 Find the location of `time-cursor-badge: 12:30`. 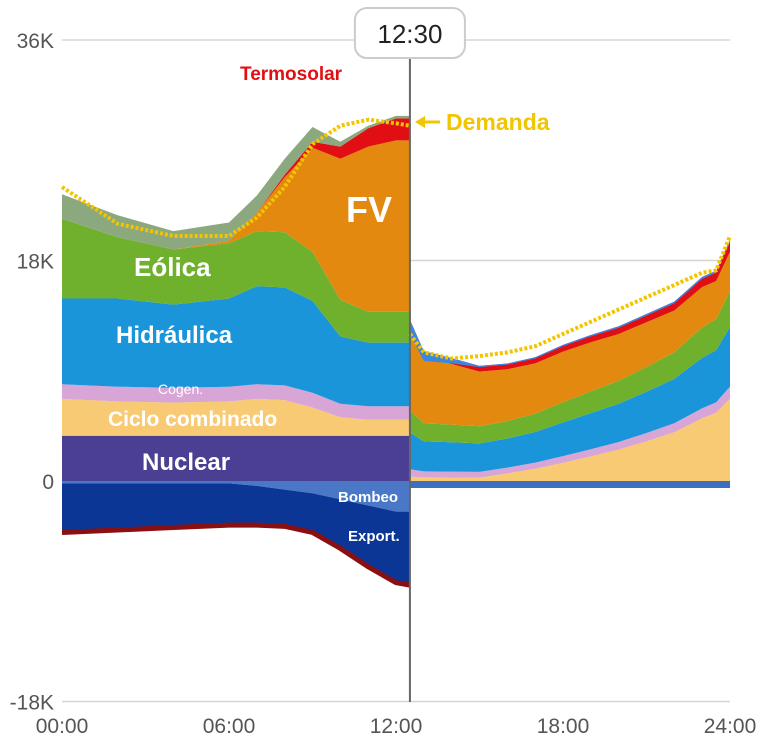

time-cursor-badge: 12:30 is located at coordinates (409, 33).